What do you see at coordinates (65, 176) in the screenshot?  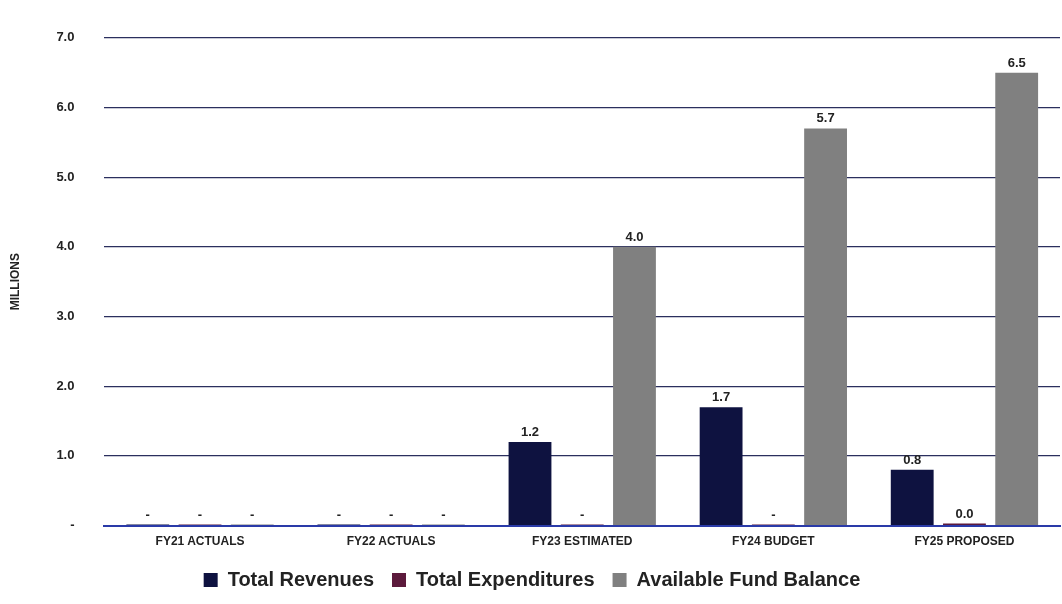 I see `y-tick-label: 5.0` at bounding box center [65, 176].